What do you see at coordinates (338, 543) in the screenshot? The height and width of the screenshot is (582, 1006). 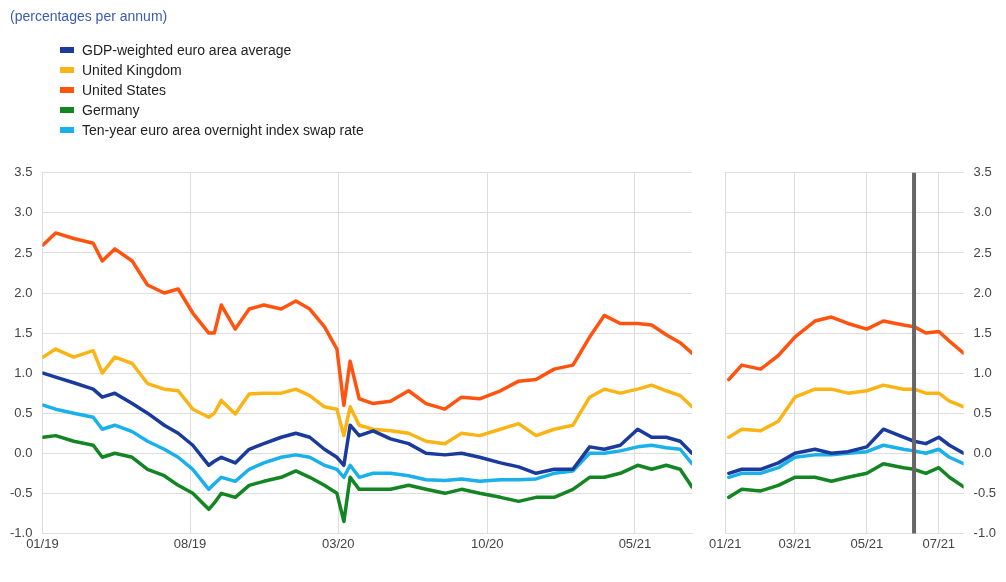 I see `x-tick-label: 03/20` at bounding box center [338, 543].